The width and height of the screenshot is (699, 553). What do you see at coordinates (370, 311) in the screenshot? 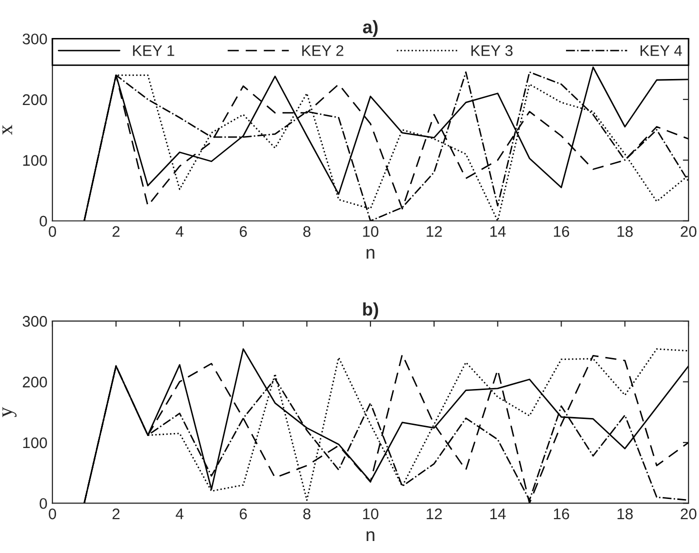
I see `chart-title: b)` at bounding box center [370, 311].